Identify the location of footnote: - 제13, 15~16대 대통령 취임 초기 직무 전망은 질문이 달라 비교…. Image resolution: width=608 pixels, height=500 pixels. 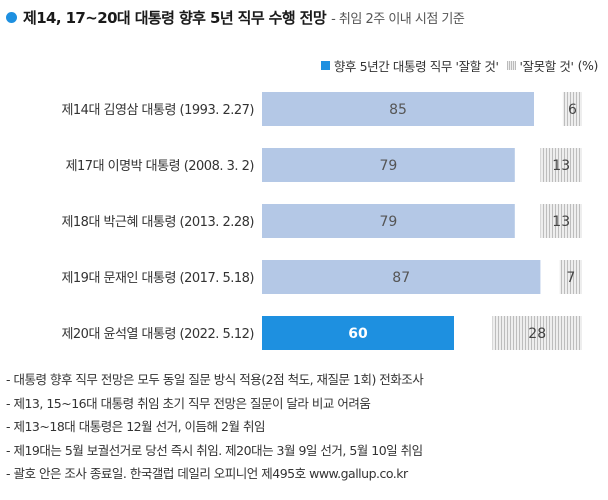
(188, 403).